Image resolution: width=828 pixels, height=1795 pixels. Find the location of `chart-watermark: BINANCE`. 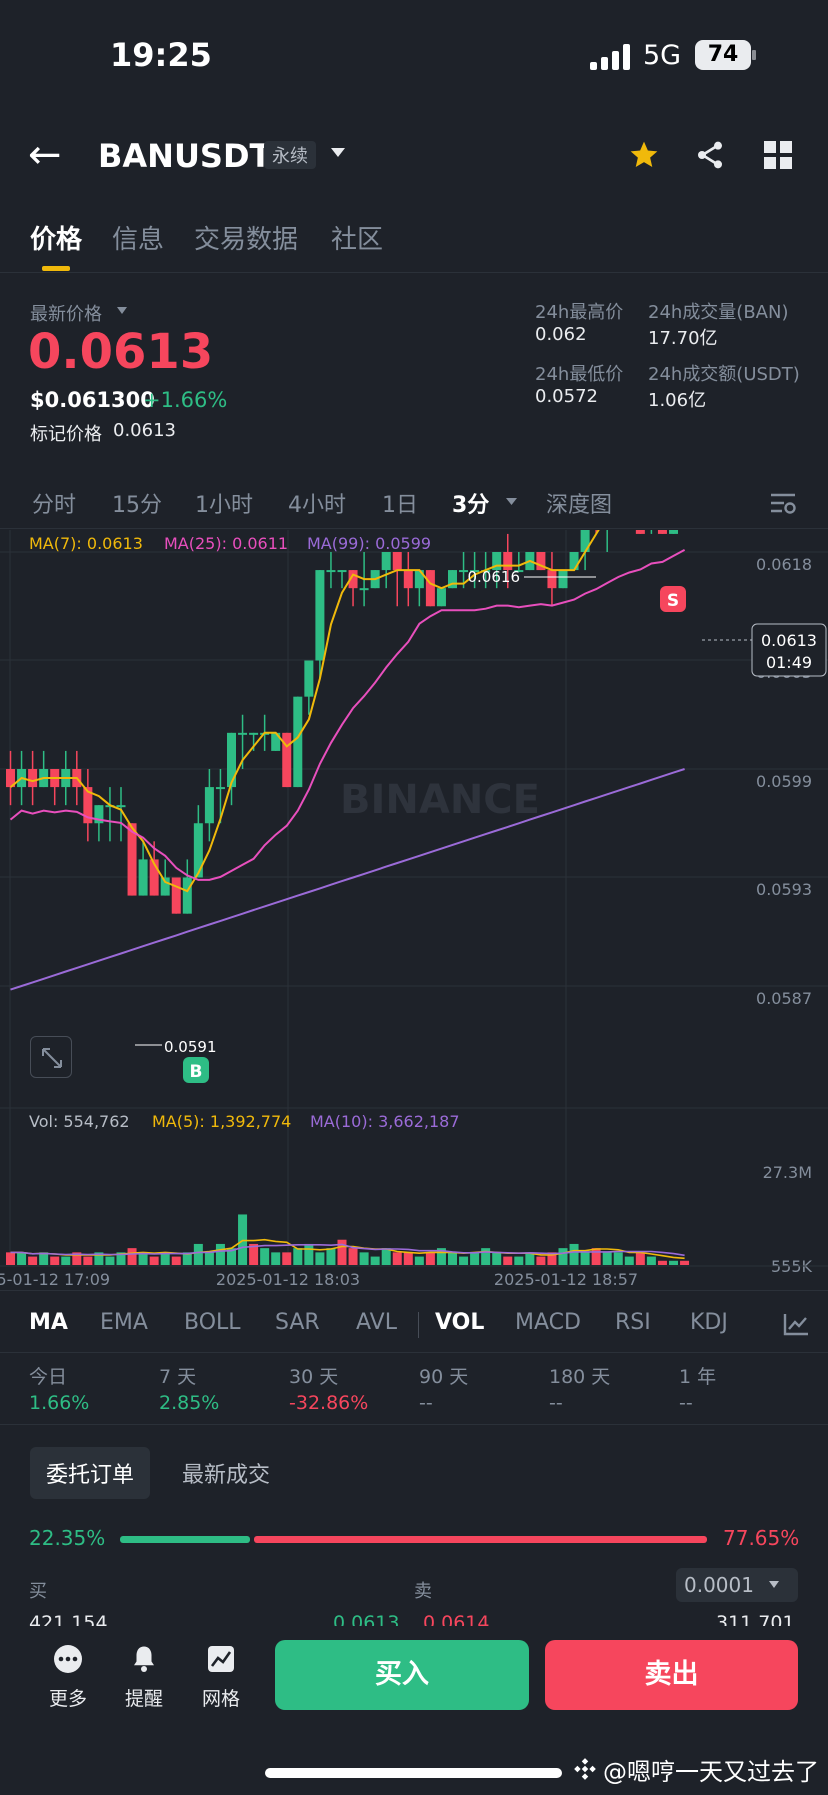

chart-watermark: BINANCE is located at coordinates (440, 800).